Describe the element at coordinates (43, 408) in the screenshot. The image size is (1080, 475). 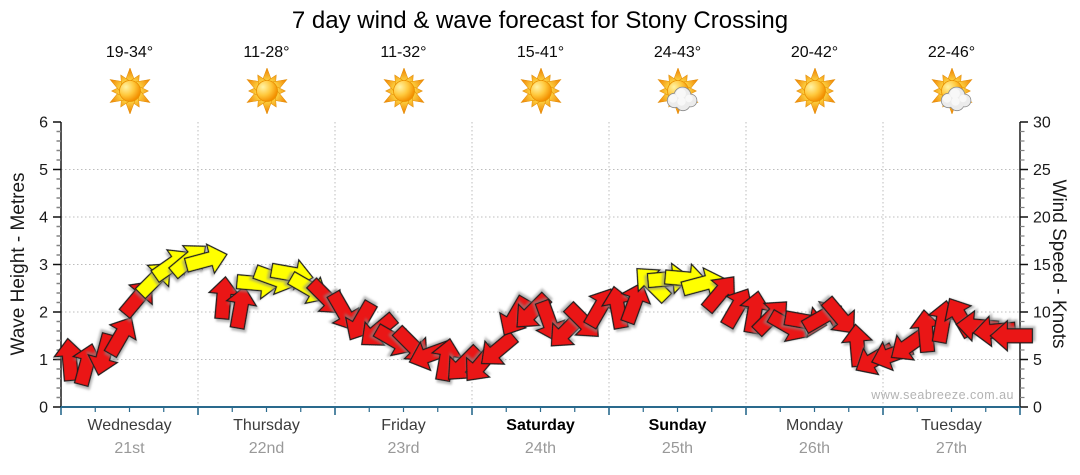
I see `left-tick-label: 0` at that location.